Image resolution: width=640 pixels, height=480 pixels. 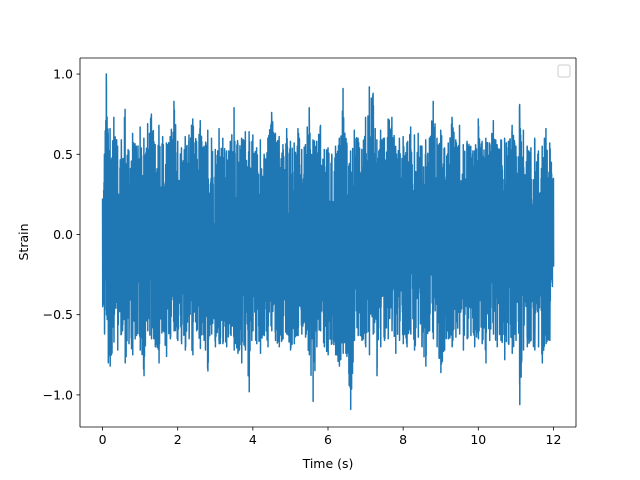 I want to click on y-tick-label: −1.0, so click(x=58, y=394).